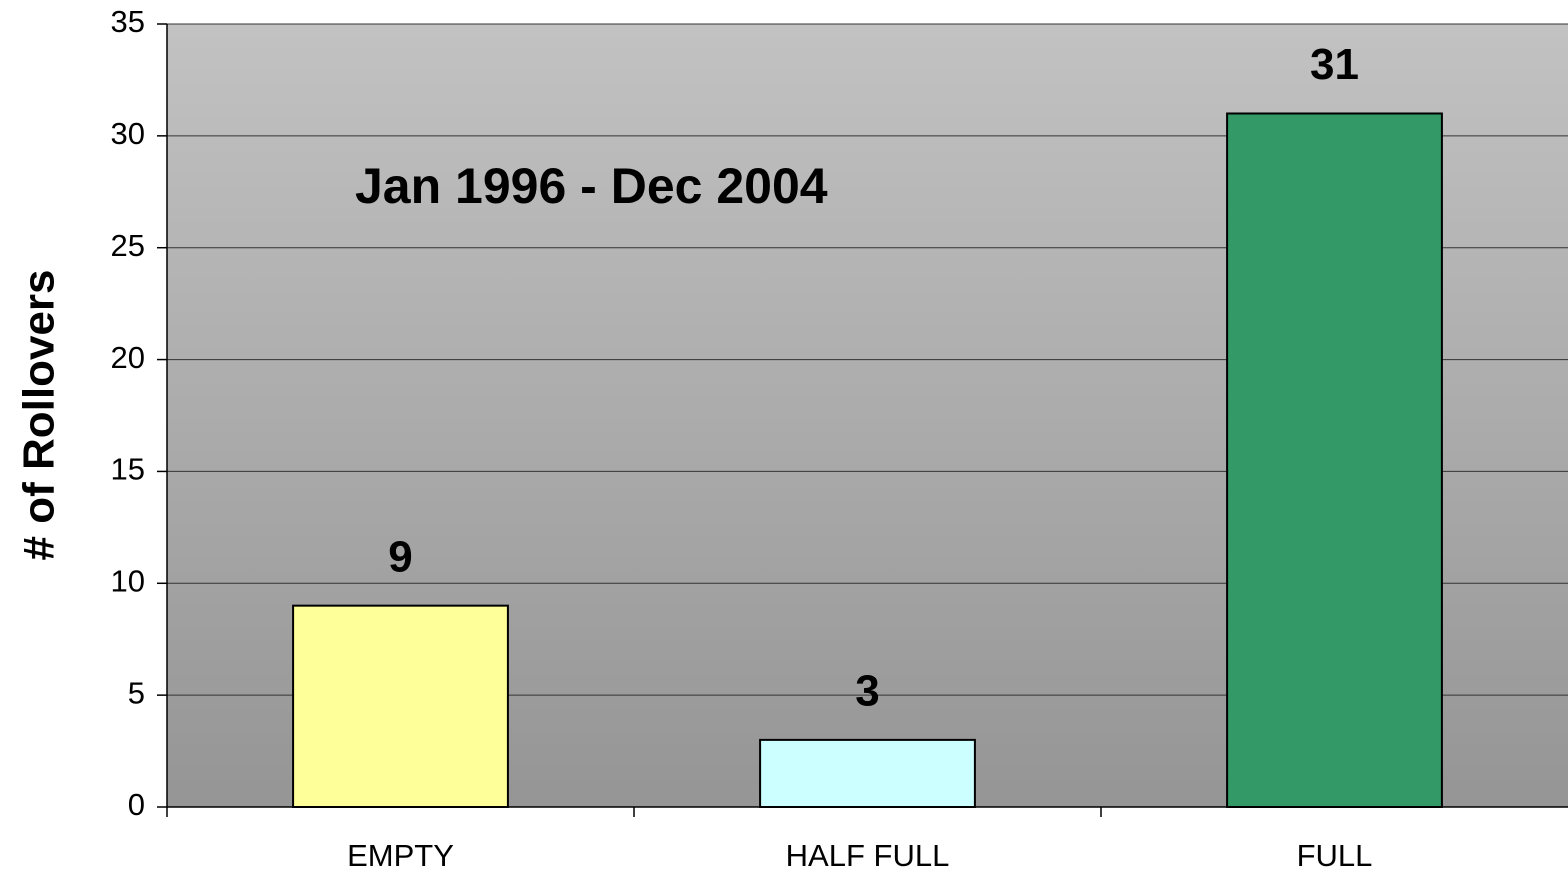 The height and width of the screenshot is (875, 1568). Describe the element at coordinates (400, 855) in the screenshot. I see `x-tick-label: EMPTY` at that location.